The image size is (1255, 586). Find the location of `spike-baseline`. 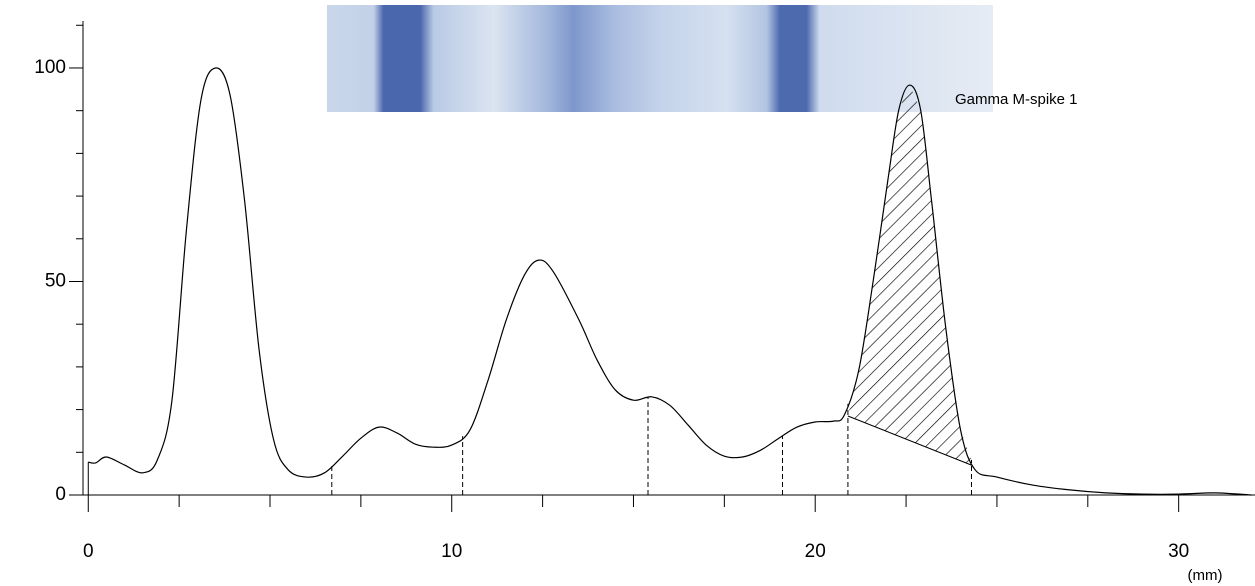

spike-baseline is located at coordinates (909, 440).